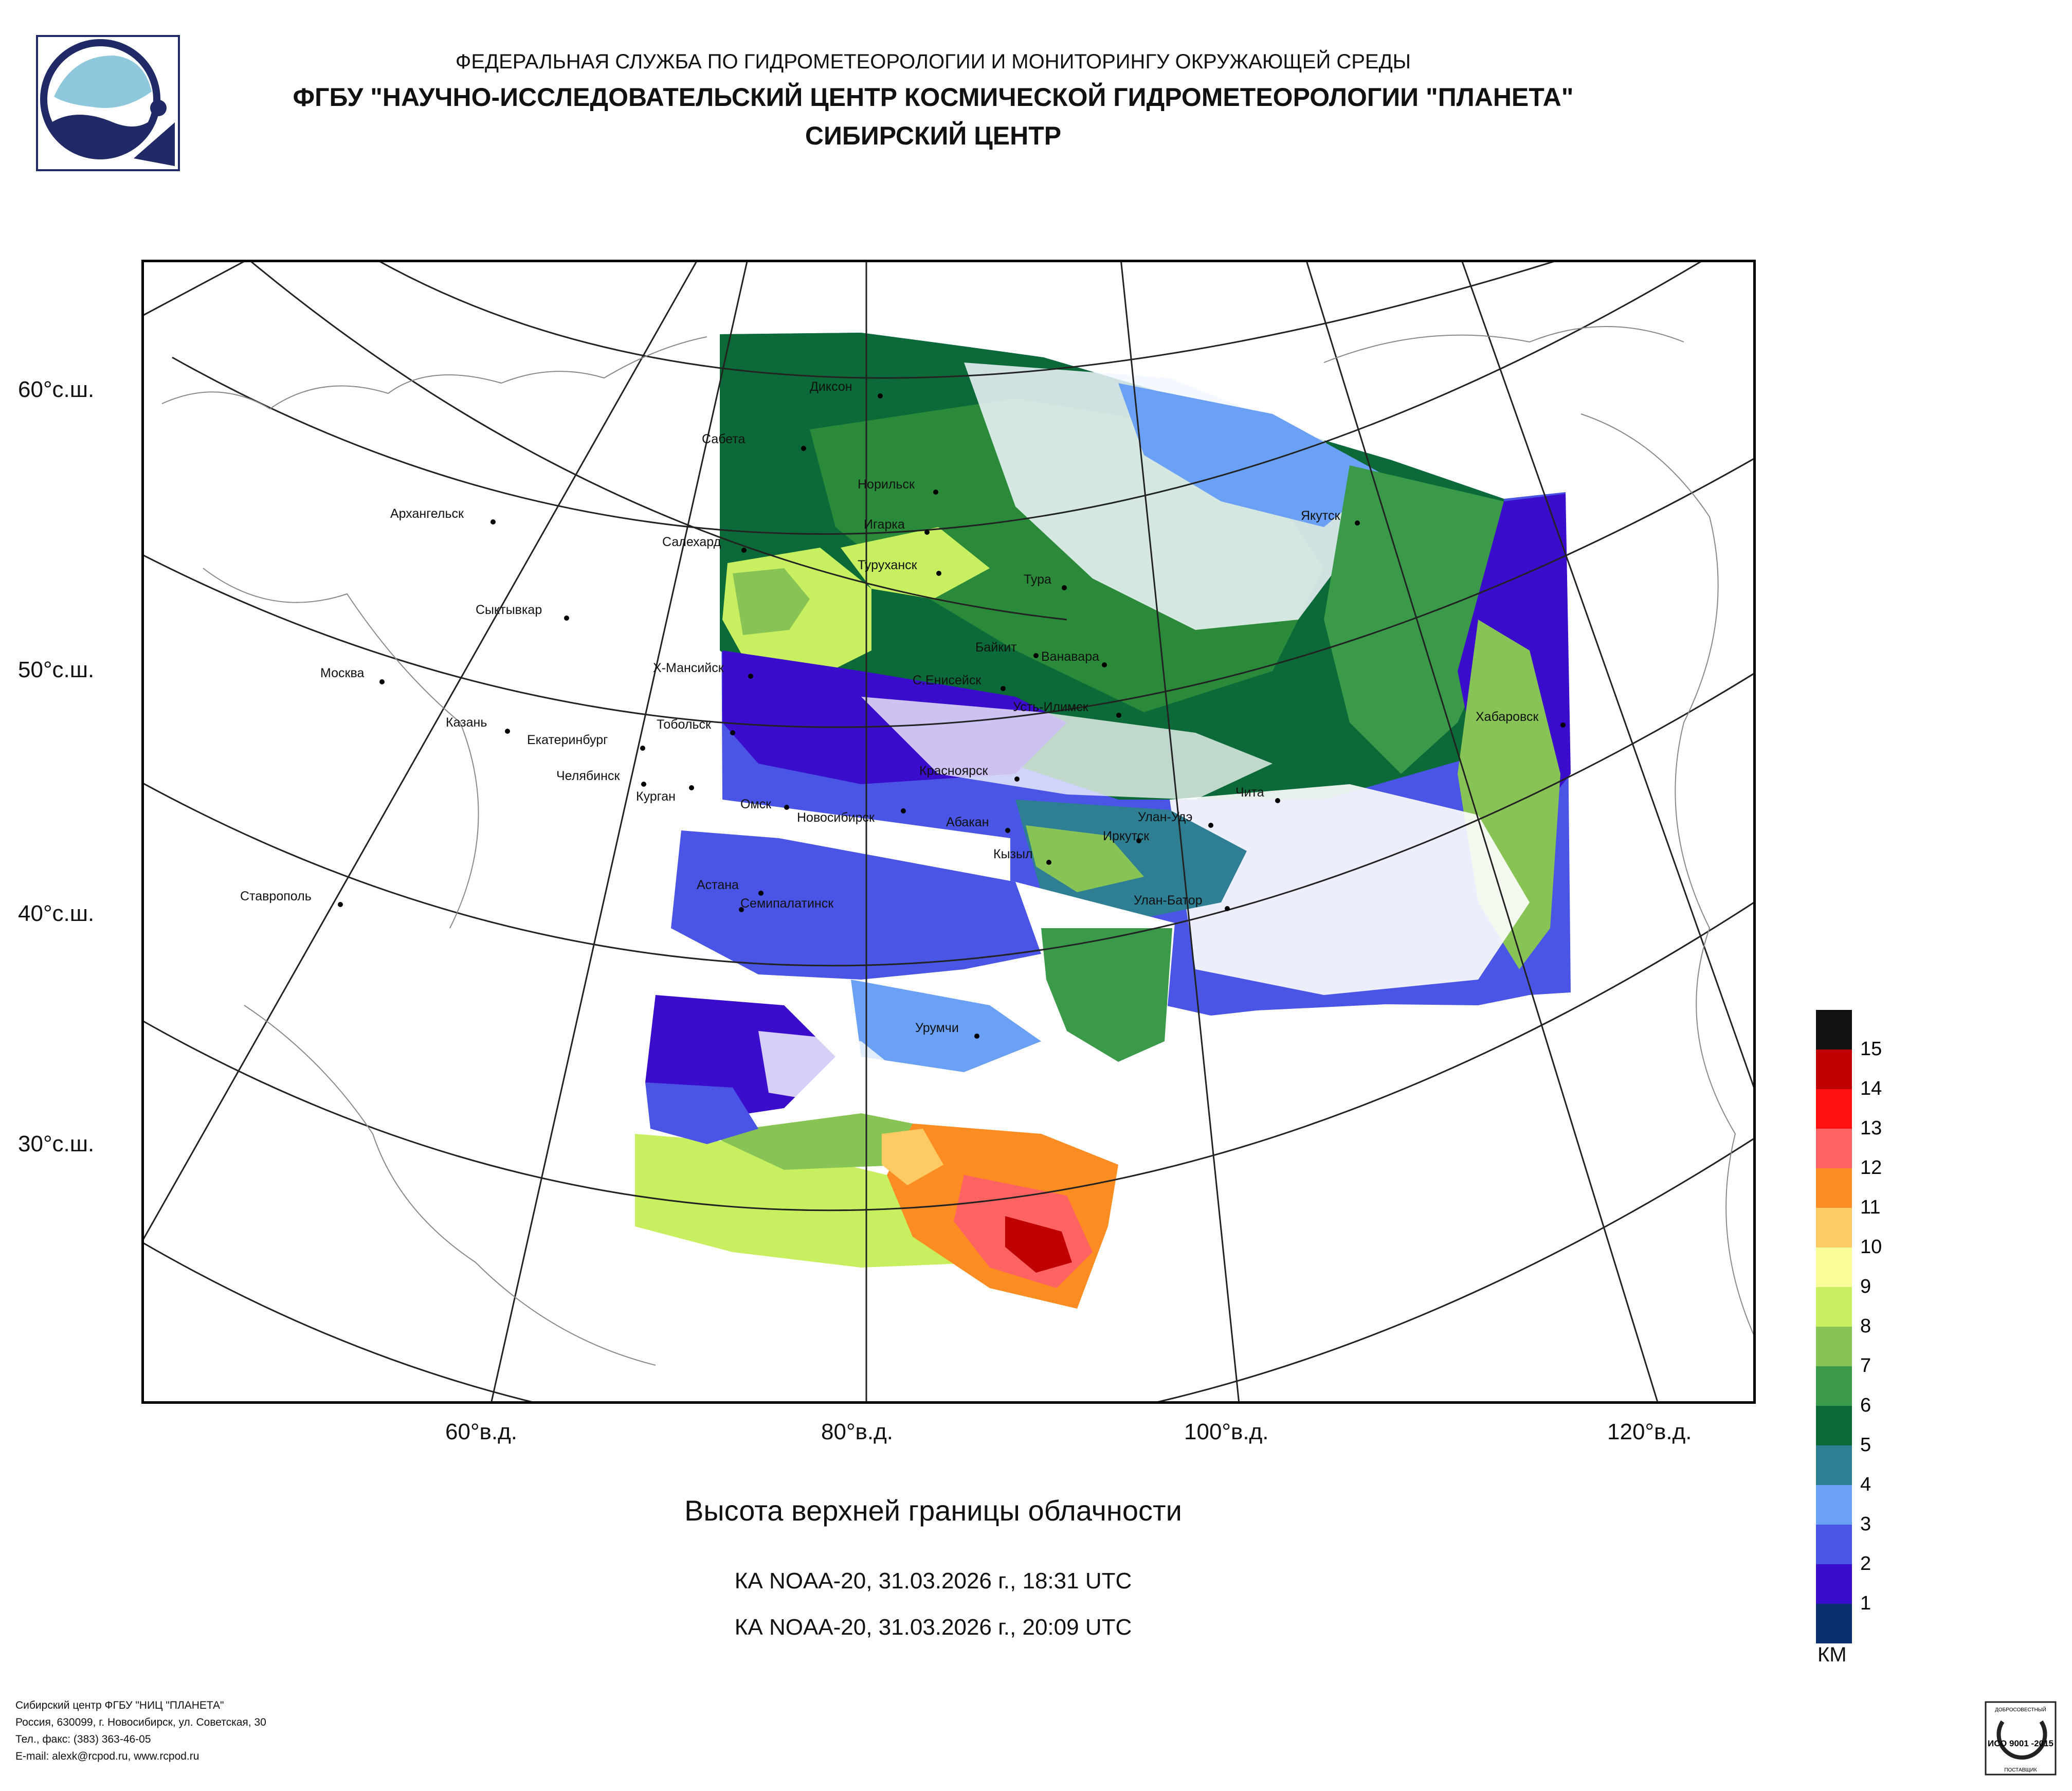 Image resolution: width=2072 pixels, height=1791 pixels. I want to click on footer-org: Сибирский центр ФГБУ "НИЦ "ПЛАНЕТА", so click(119, 1705).